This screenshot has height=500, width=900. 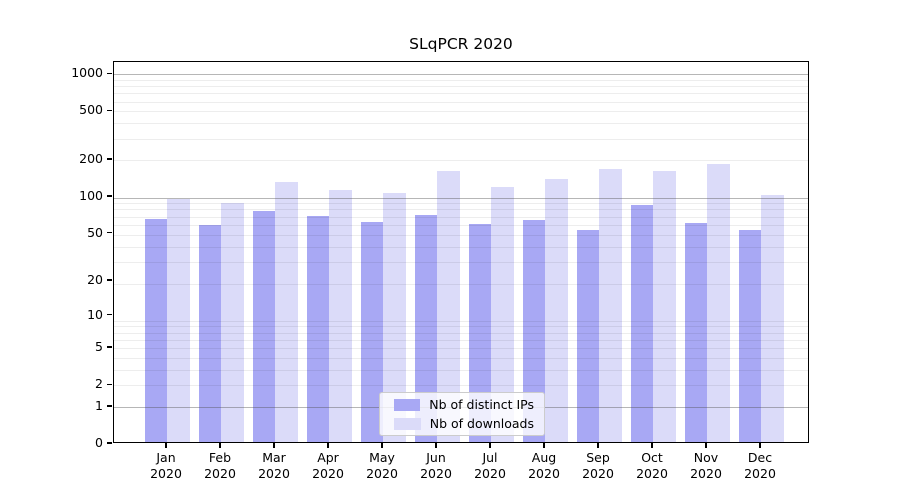 I want to click on legend-label-downloads: Nb of downloads, so click(x=481, y=423).